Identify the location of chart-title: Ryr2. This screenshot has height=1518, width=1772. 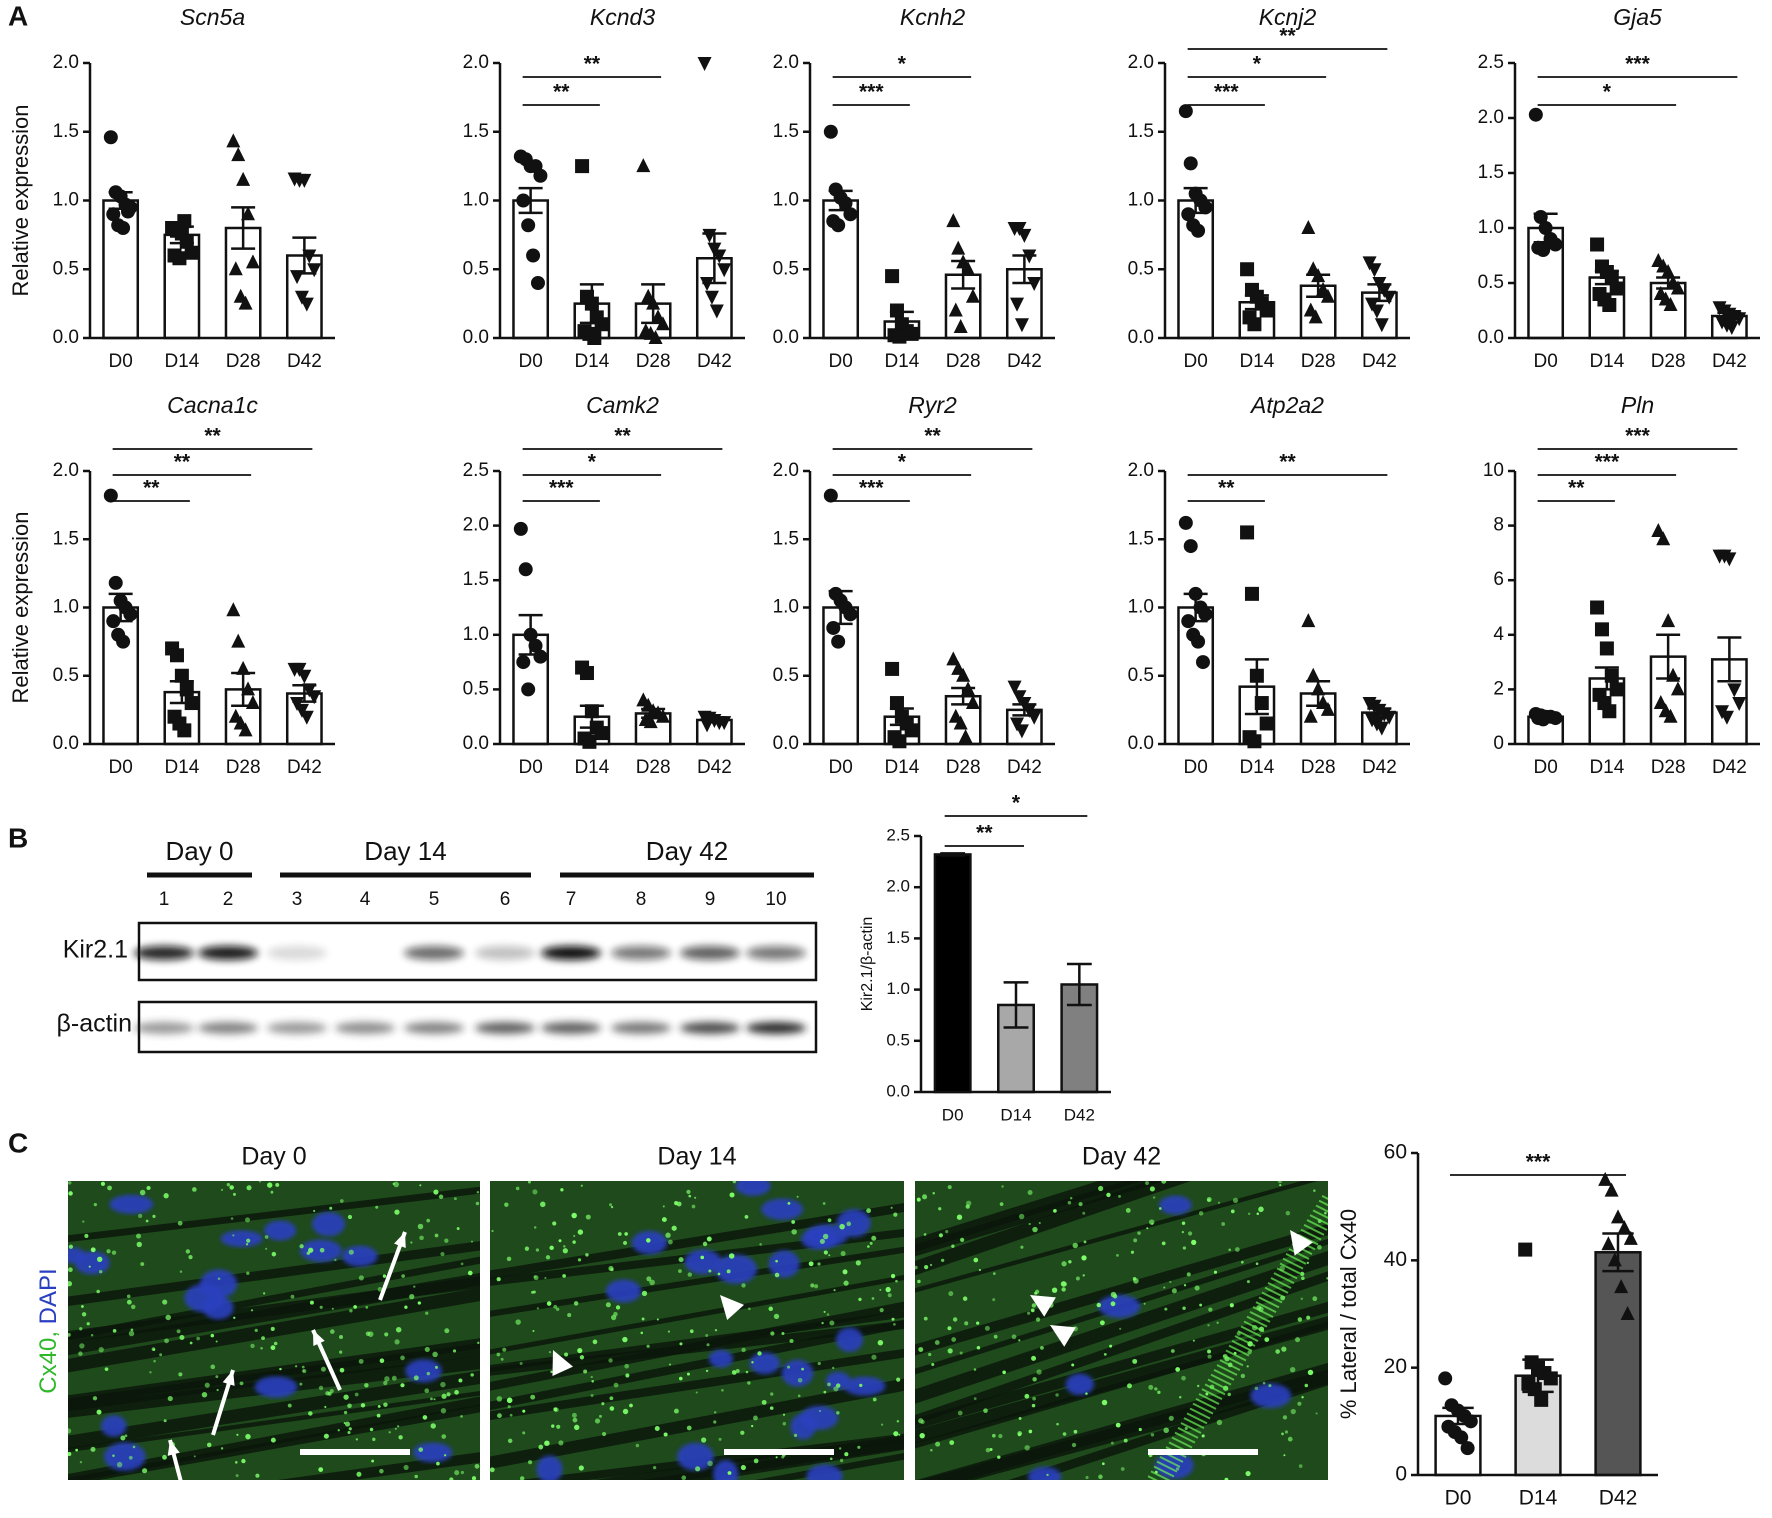
(932, 405).